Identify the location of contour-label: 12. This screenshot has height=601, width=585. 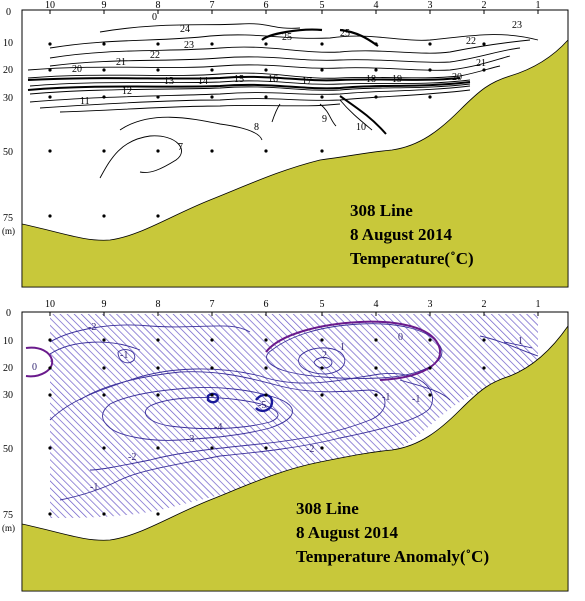
(127, 91).